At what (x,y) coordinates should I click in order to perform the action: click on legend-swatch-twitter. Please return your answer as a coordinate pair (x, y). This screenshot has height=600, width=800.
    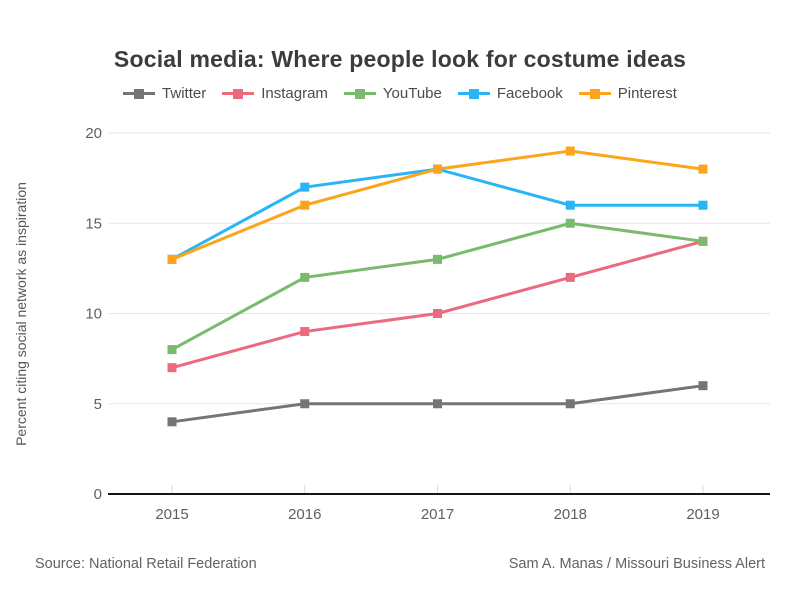
    Looking at the image, I should click on (139, 93).